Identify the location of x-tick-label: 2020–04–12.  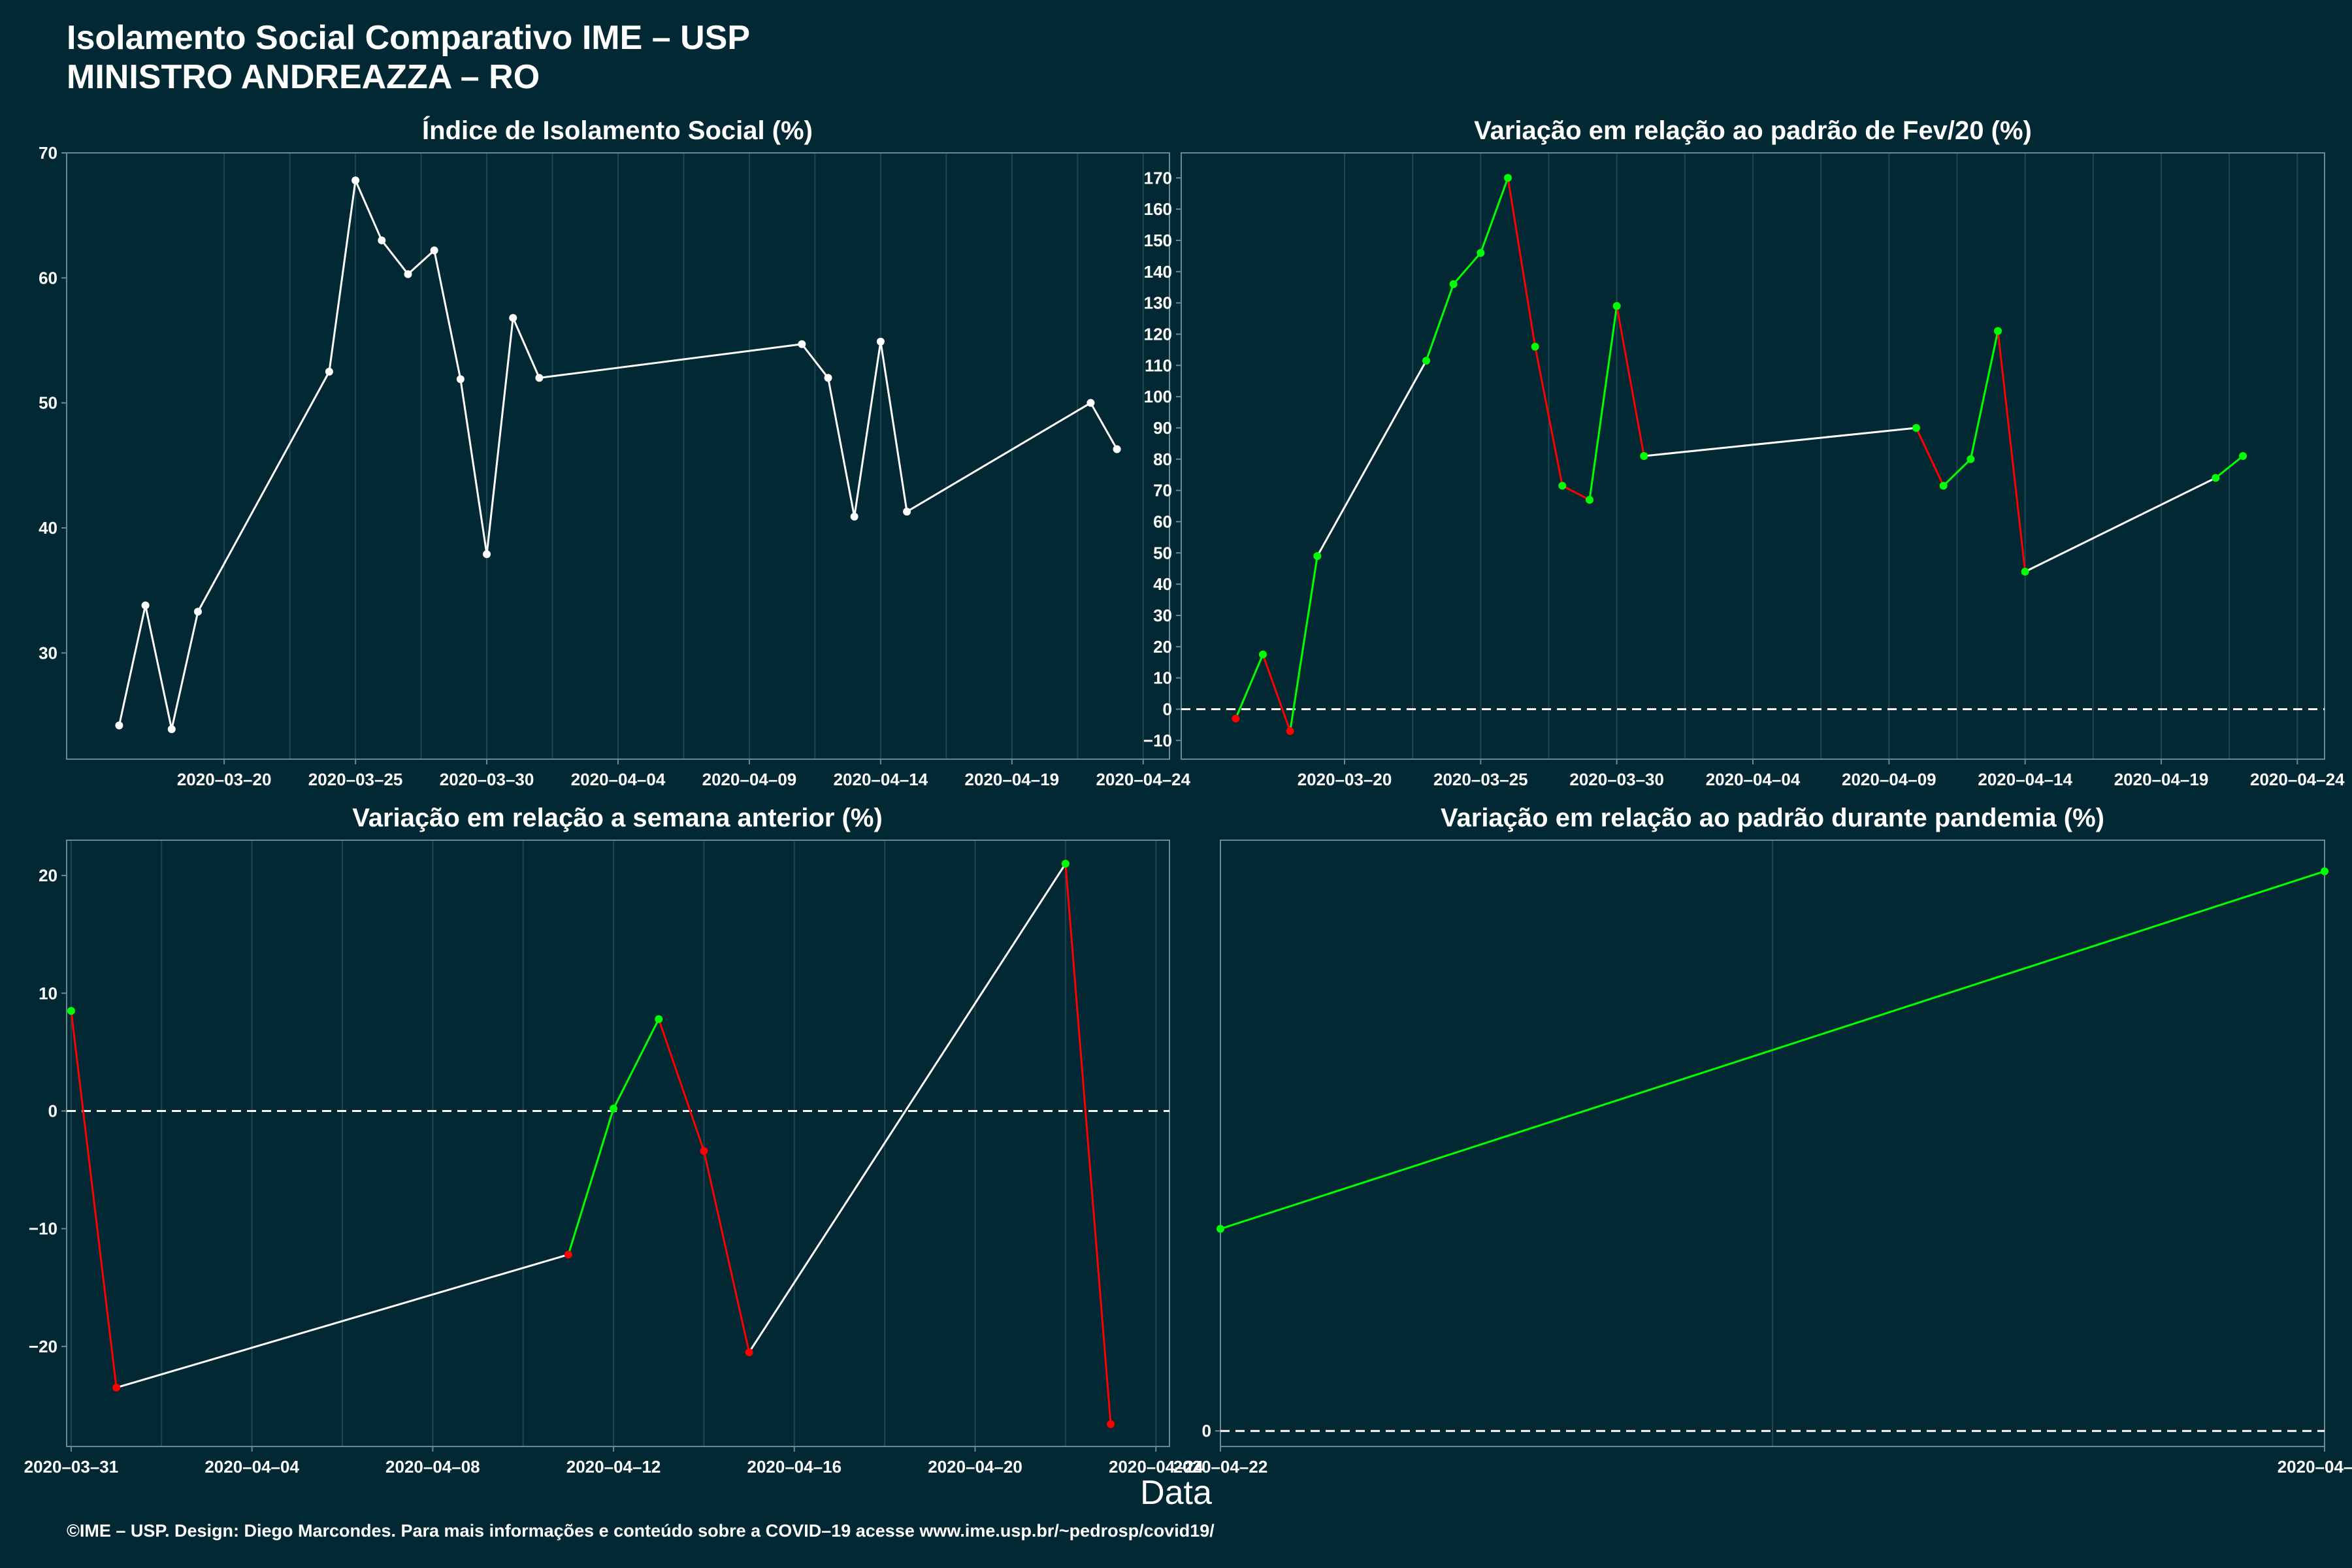
(613, 1467).